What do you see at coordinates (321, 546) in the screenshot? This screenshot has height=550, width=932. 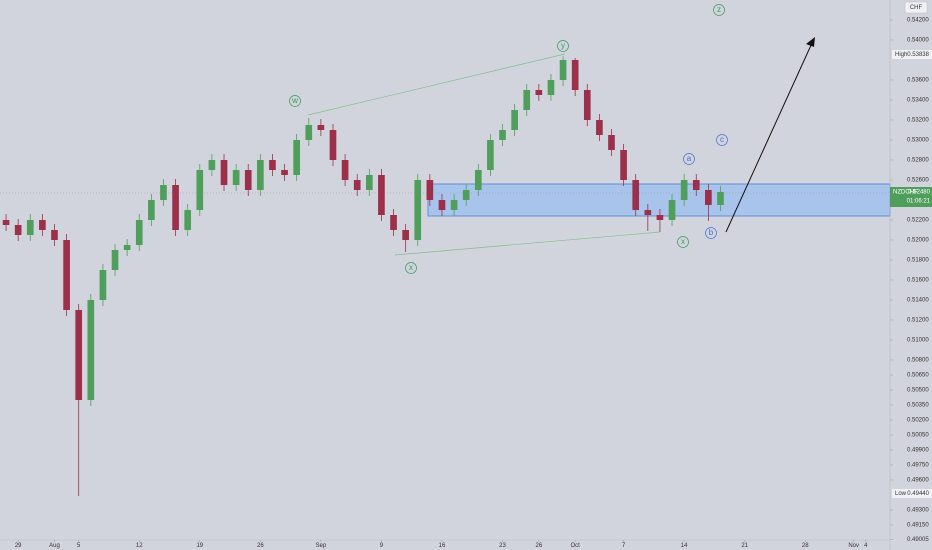 I see `x-tick-label: Sep` at bounding box center [321, 546].